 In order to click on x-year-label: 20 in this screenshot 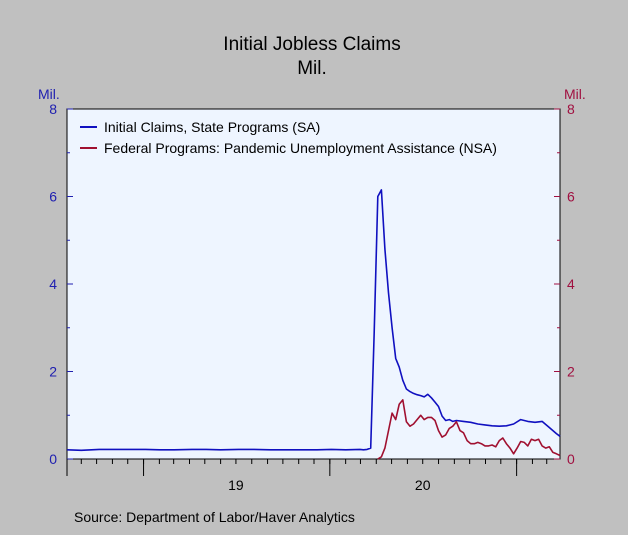, I will do `click(423, 485)`.